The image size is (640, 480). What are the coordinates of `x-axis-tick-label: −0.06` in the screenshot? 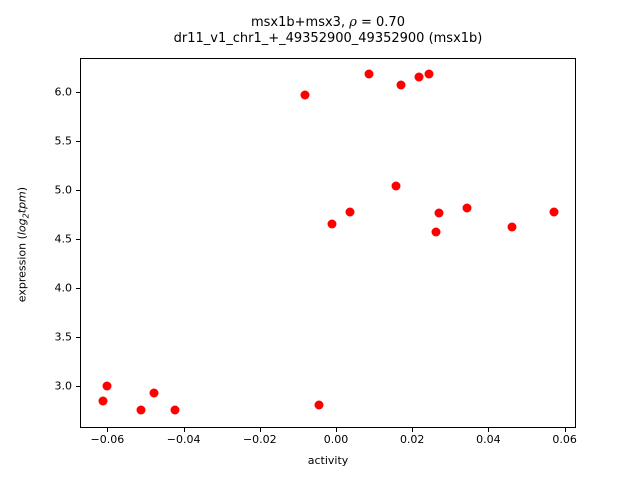 It's located at (107, 439).